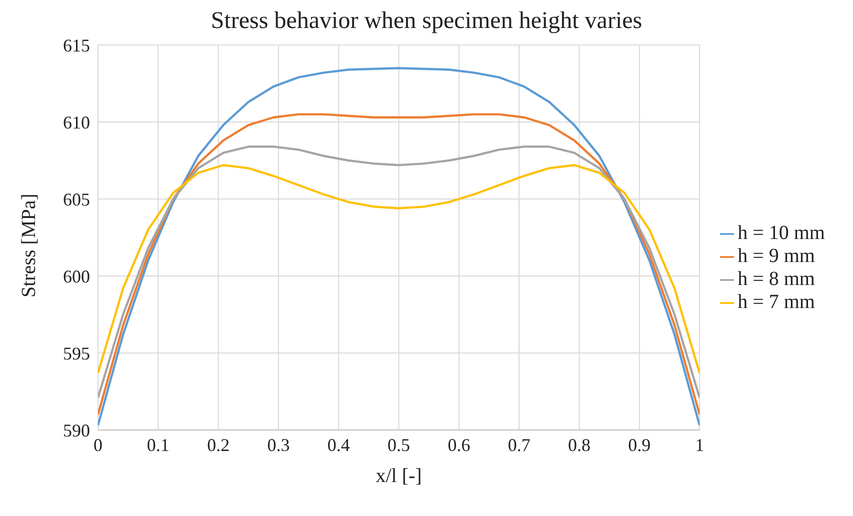  I want to click on legend-label: h = 10 mm, so click(781, 233).